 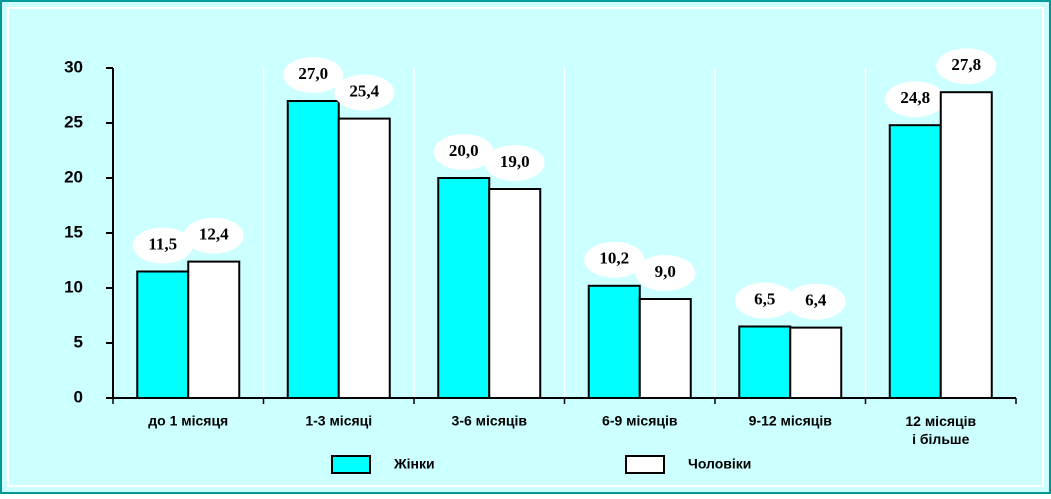 I want to click on y-tick-label: 30, so click(x=73, y=66).